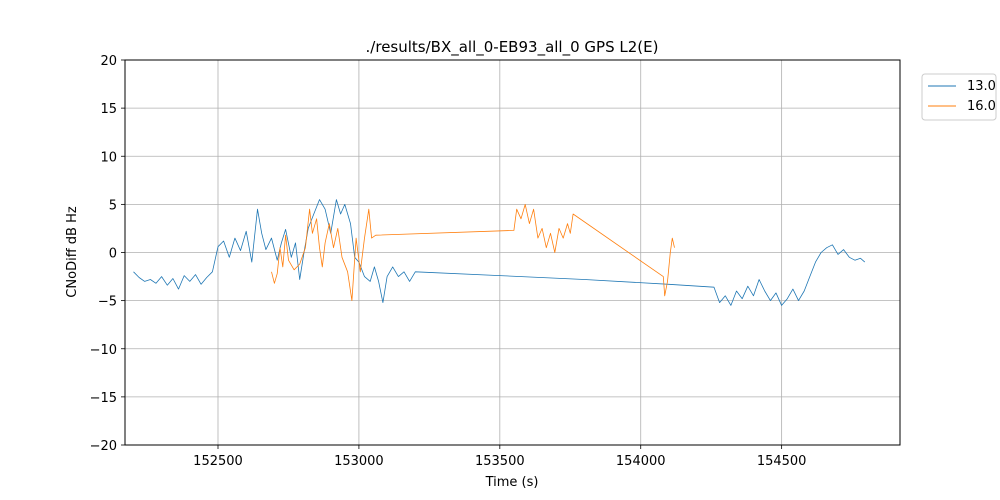  I want to click on x-axis: 152500 153000 153500 154000 154500, so click(499, 457).